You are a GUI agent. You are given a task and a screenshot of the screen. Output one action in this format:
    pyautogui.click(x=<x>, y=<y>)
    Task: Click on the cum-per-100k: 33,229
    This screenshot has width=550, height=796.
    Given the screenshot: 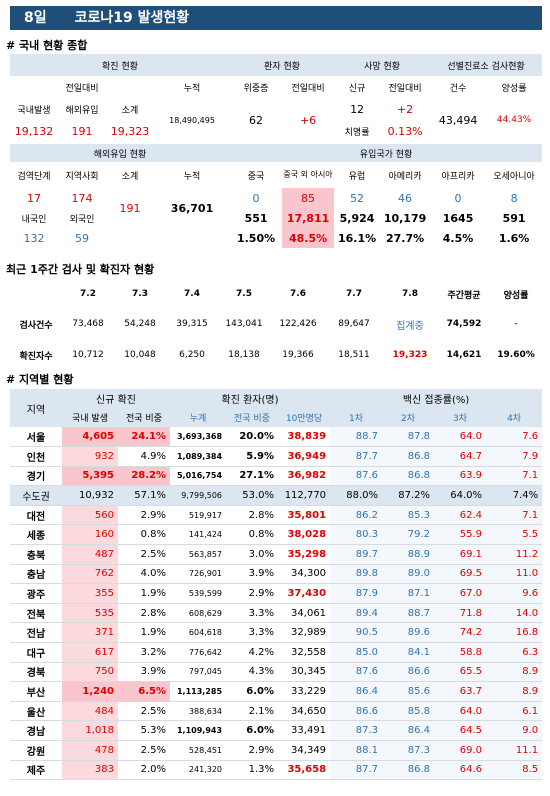 What is the action you would take?
    pyautogui.click(x=304, y=691)
    